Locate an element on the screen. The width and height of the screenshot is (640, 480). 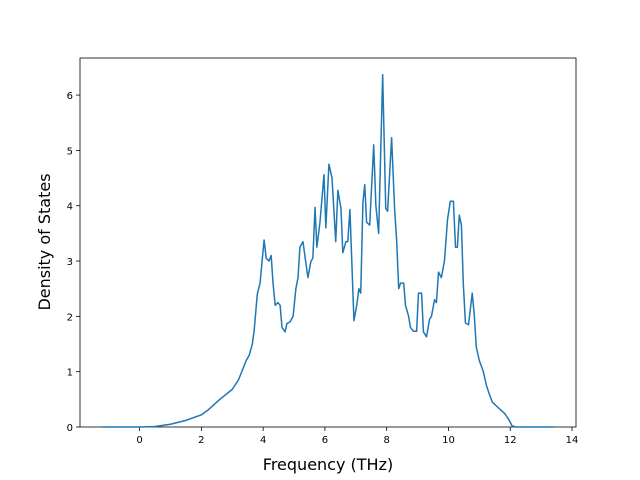
x-tick-label: 6 is located at coordinates (325, 440).